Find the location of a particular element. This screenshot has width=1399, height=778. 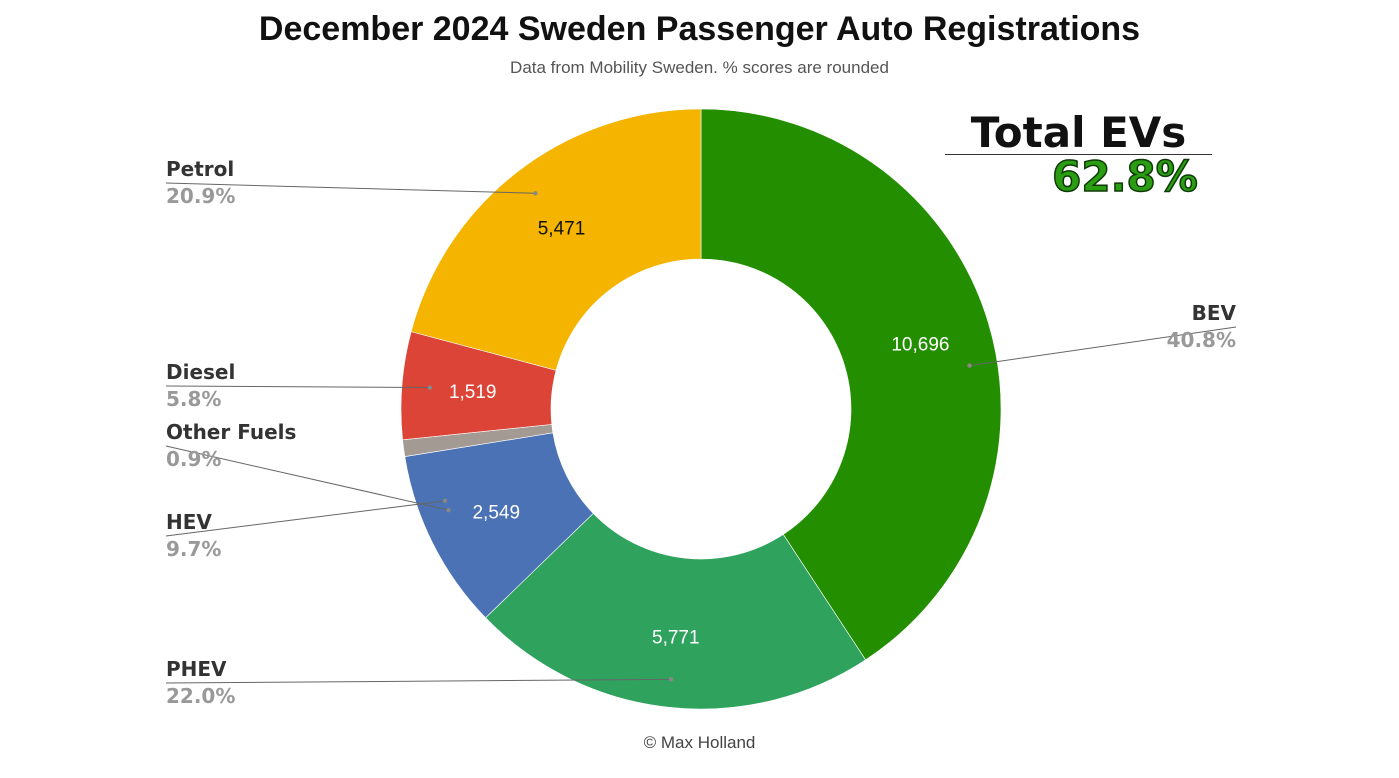

leader-line-hev is located at coordinates (305, 518).